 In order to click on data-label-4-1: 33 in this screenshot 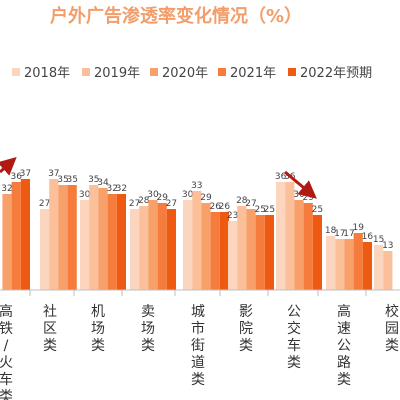, I will do `click(196, 186)`.